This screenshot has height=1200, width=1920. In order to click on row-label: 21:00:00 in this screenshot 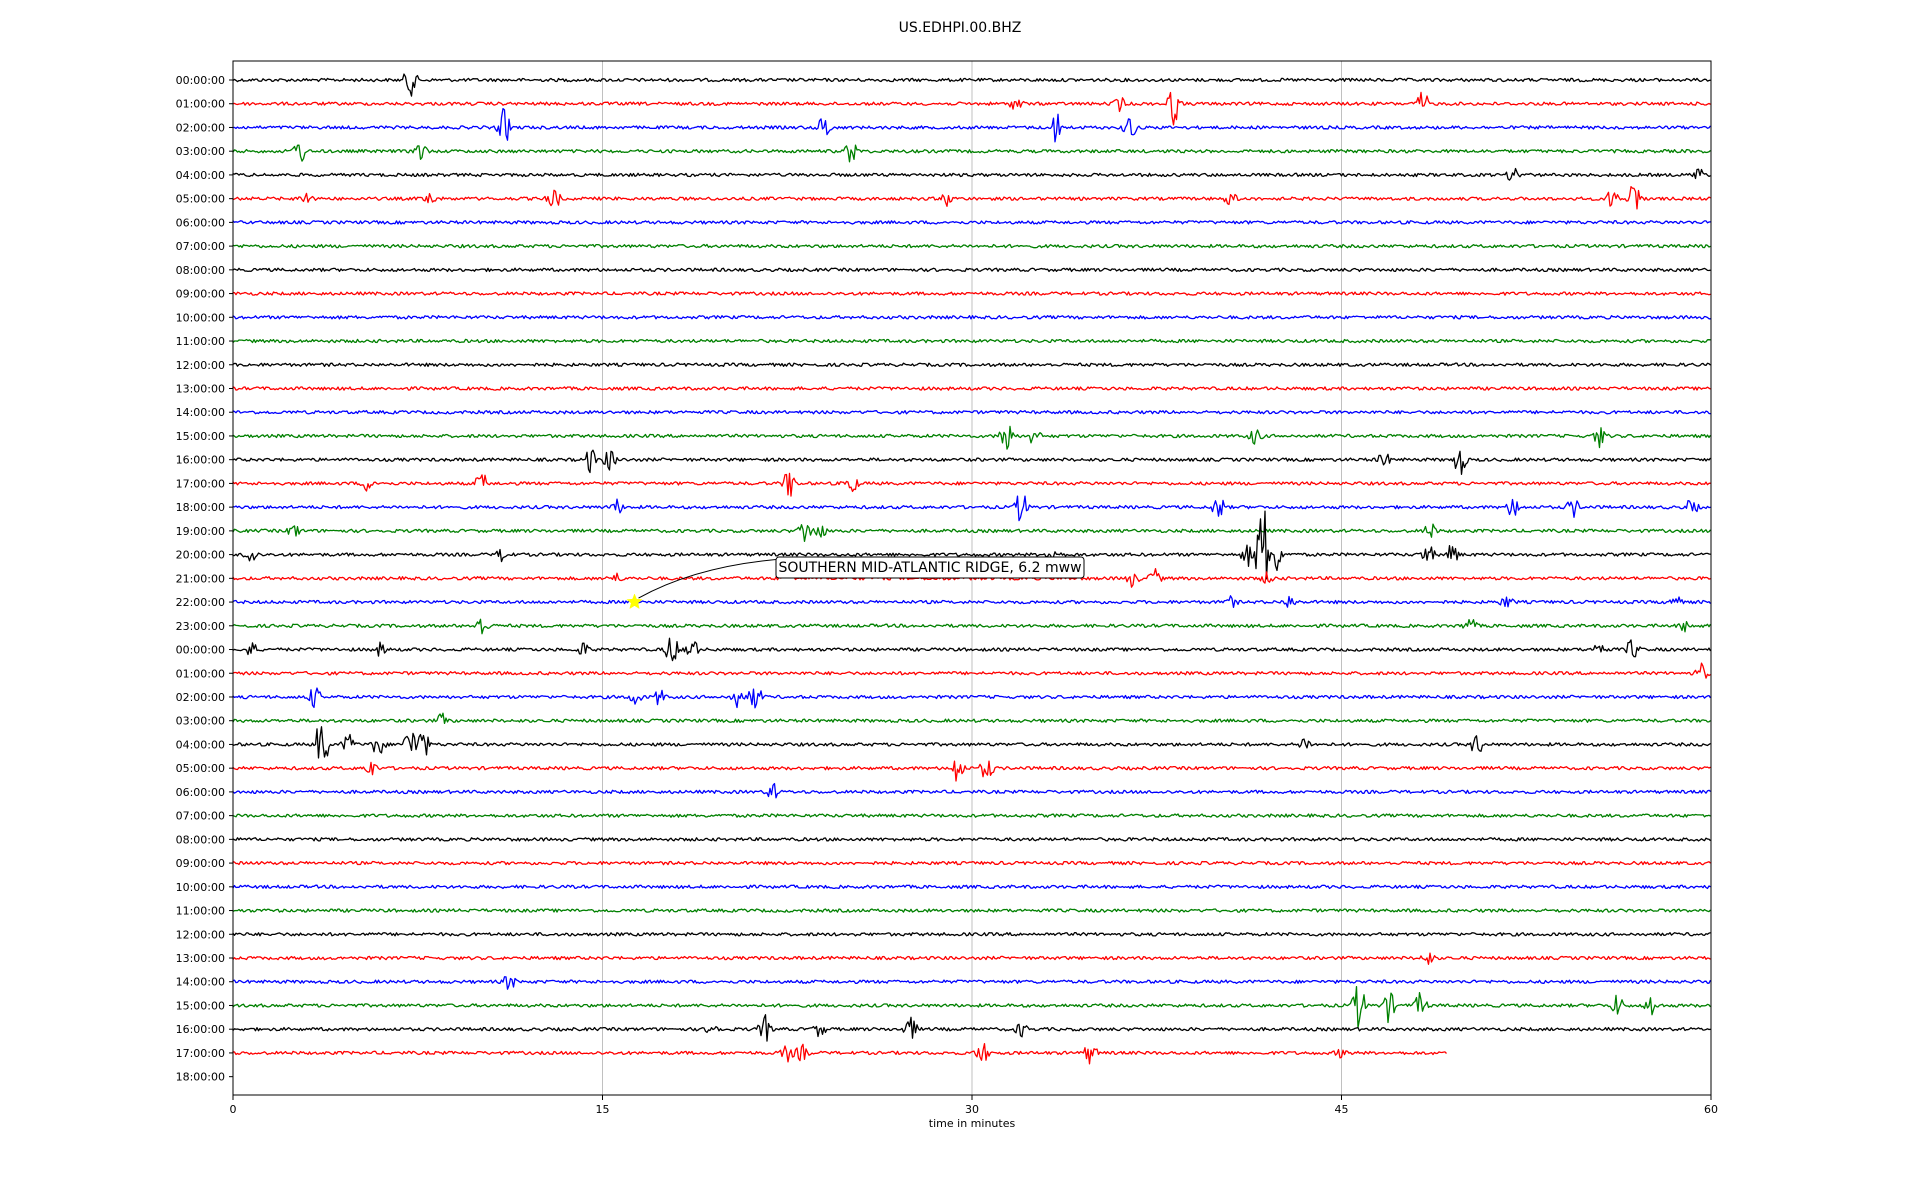, I will do `click(200, 578)`.